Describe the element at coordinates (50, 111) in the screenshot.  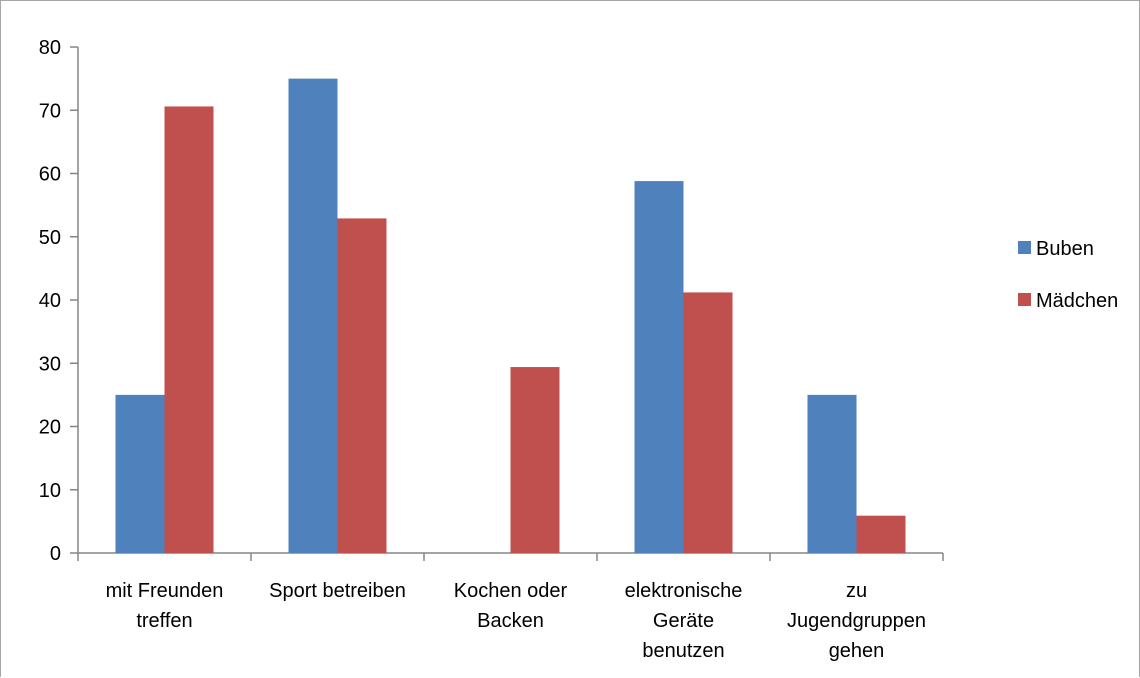
I see `y-tick-label: 70` at that location.